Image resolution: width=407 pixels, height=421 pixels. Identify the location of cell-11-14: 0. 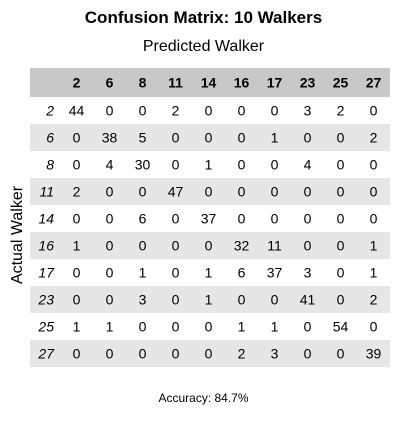
(209, 192).